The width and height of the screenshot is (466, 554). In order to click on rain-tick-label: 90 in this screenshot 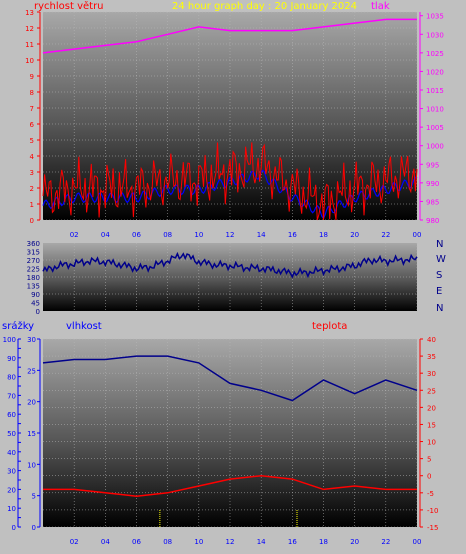, I will do `click(11, 359)`.